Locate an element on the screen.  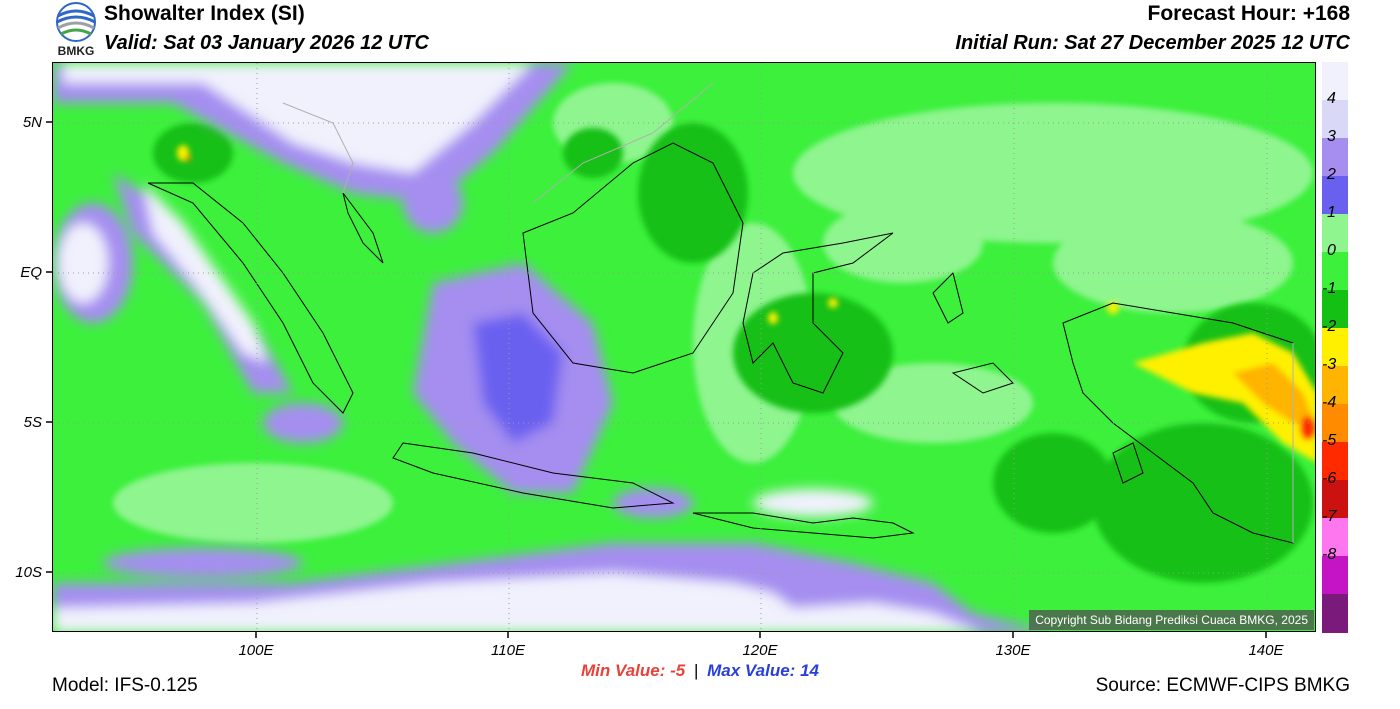
lon-label-100e: 100E is located at coordinates (256, 650).